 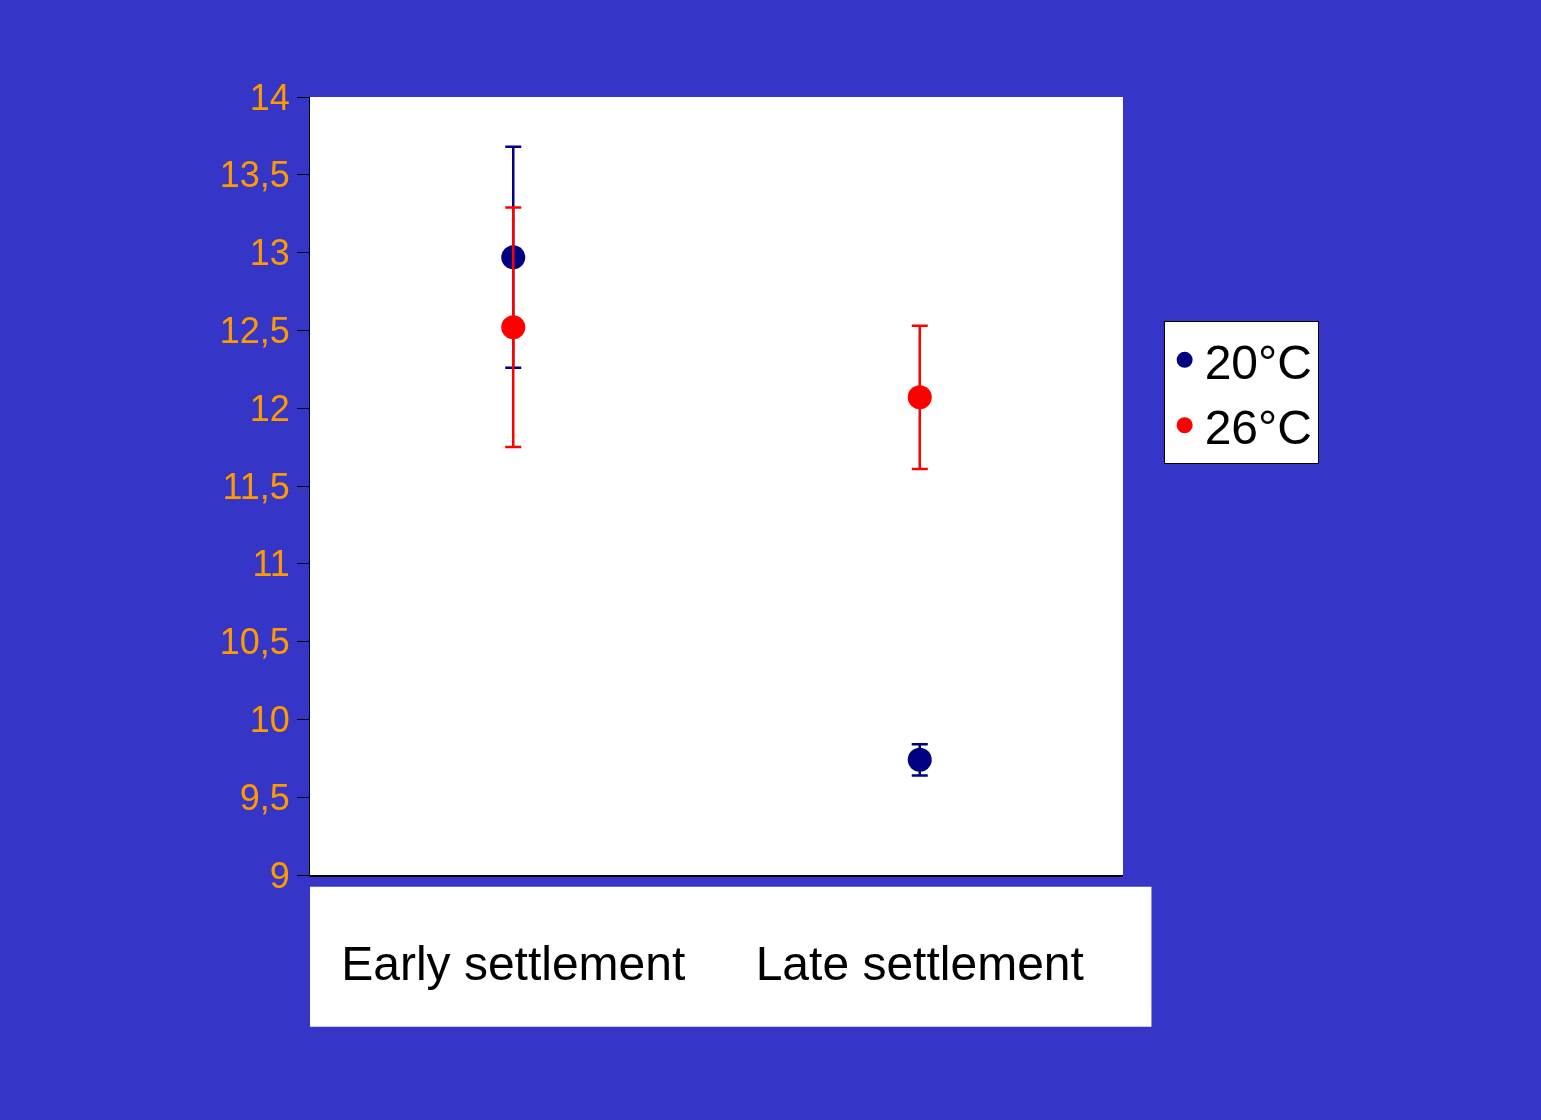 I want to click on y-tick-label: 12,5, so click(x=254, y=330).